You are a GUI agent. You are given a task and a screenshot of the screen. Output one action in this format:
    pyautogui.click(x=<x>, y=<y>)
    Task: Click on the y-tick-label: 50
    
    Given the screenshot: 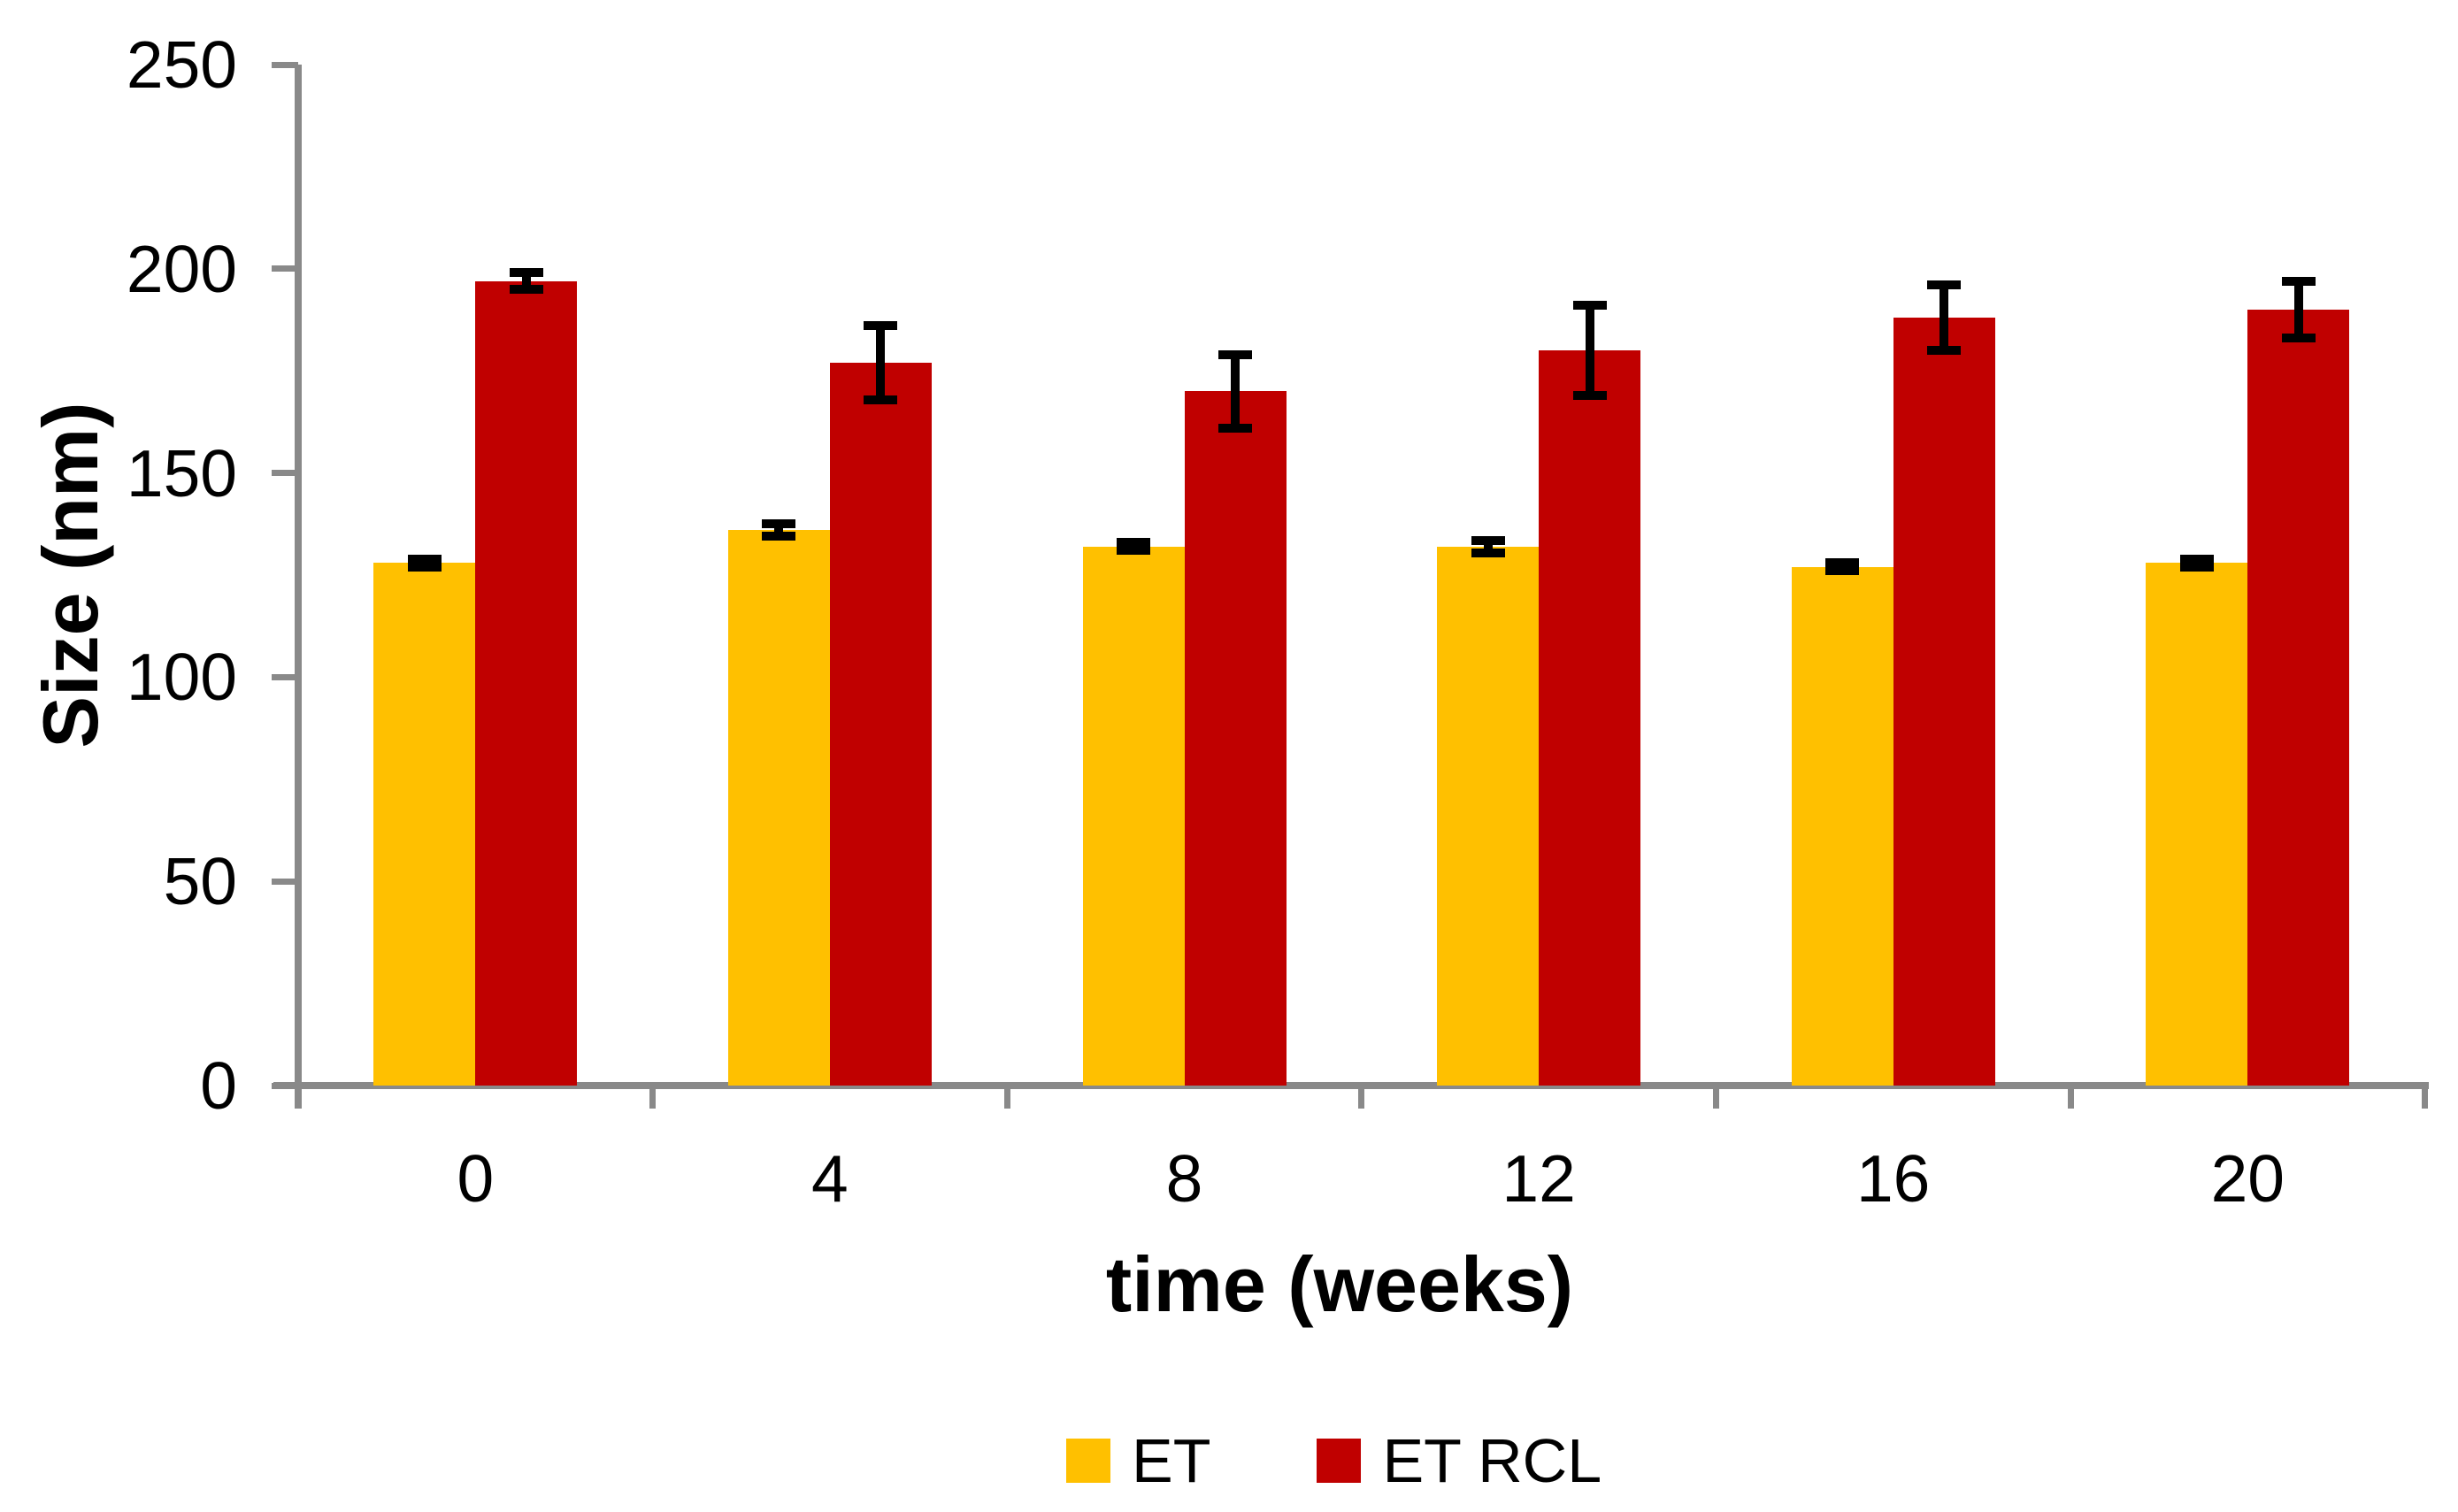 What is the action you would take?
    pyautogui.click(x=200, y=881)
    